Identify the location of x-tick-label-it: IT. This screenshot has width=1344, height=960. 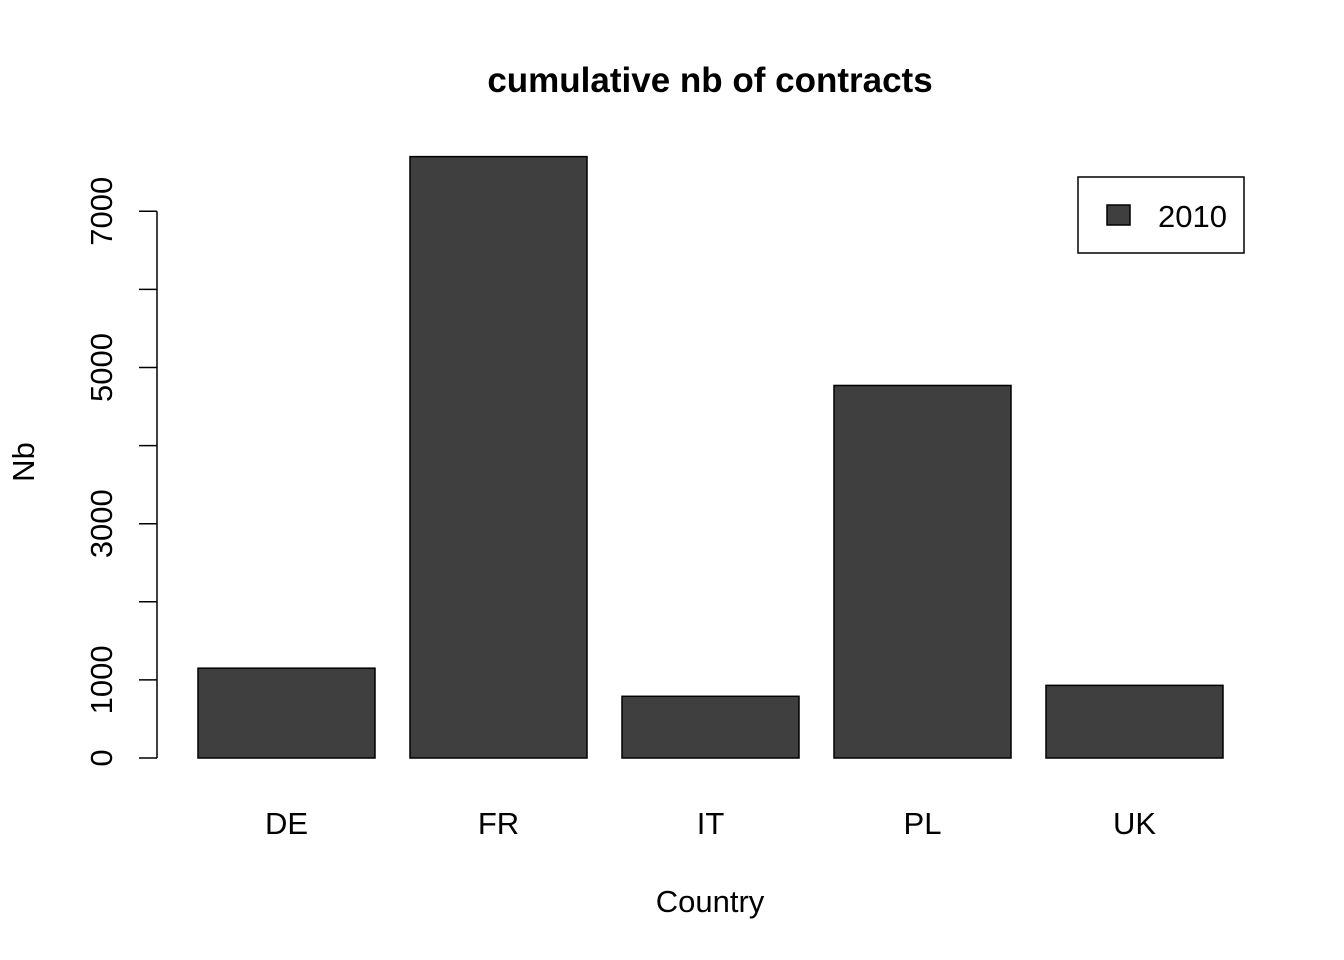
(711, 823).